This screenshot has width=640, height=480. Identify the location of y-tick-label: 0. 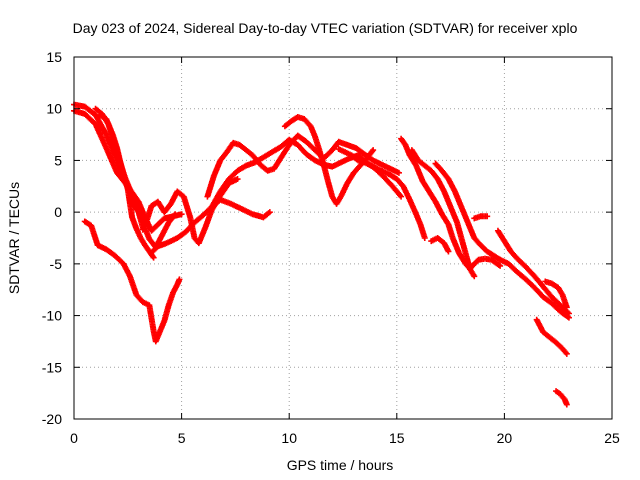
(58, 212).